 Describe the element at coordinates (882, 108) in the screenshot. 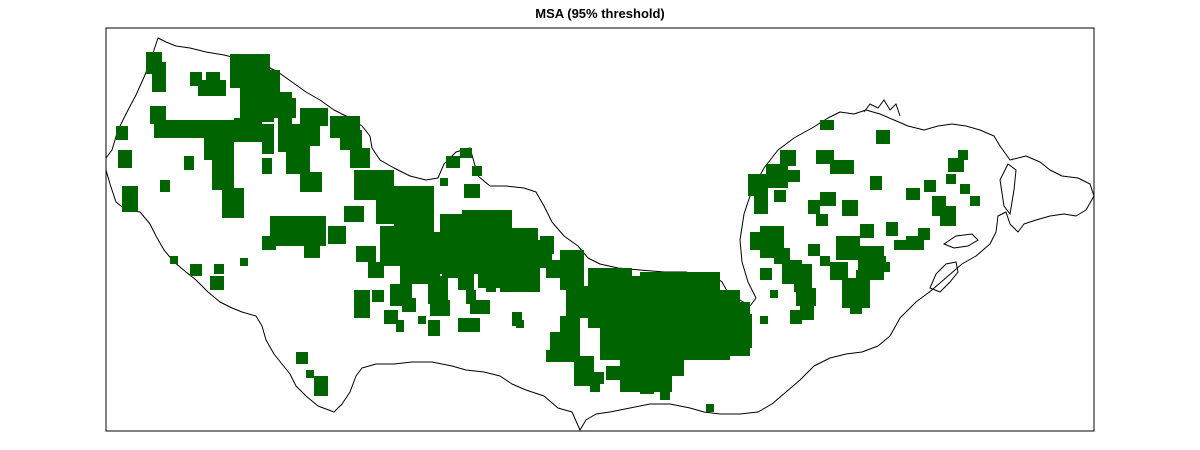

I see `coastline-detail` at that location.